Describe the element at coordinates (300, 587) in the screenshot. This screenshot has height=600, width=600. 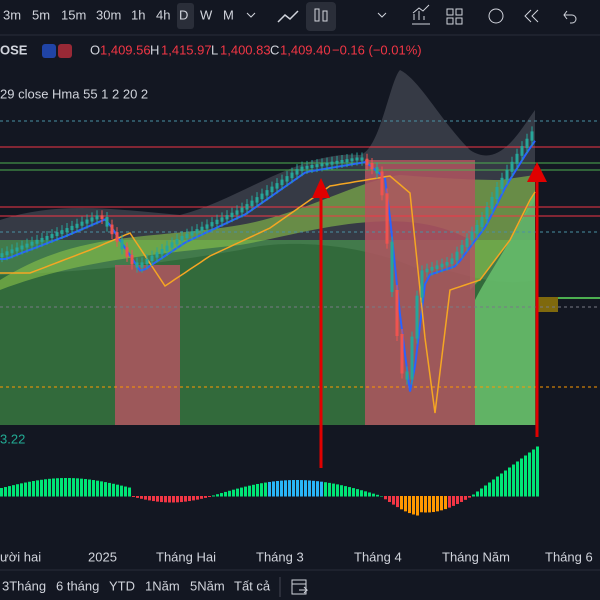
I see `goto-date-icon` at that location.